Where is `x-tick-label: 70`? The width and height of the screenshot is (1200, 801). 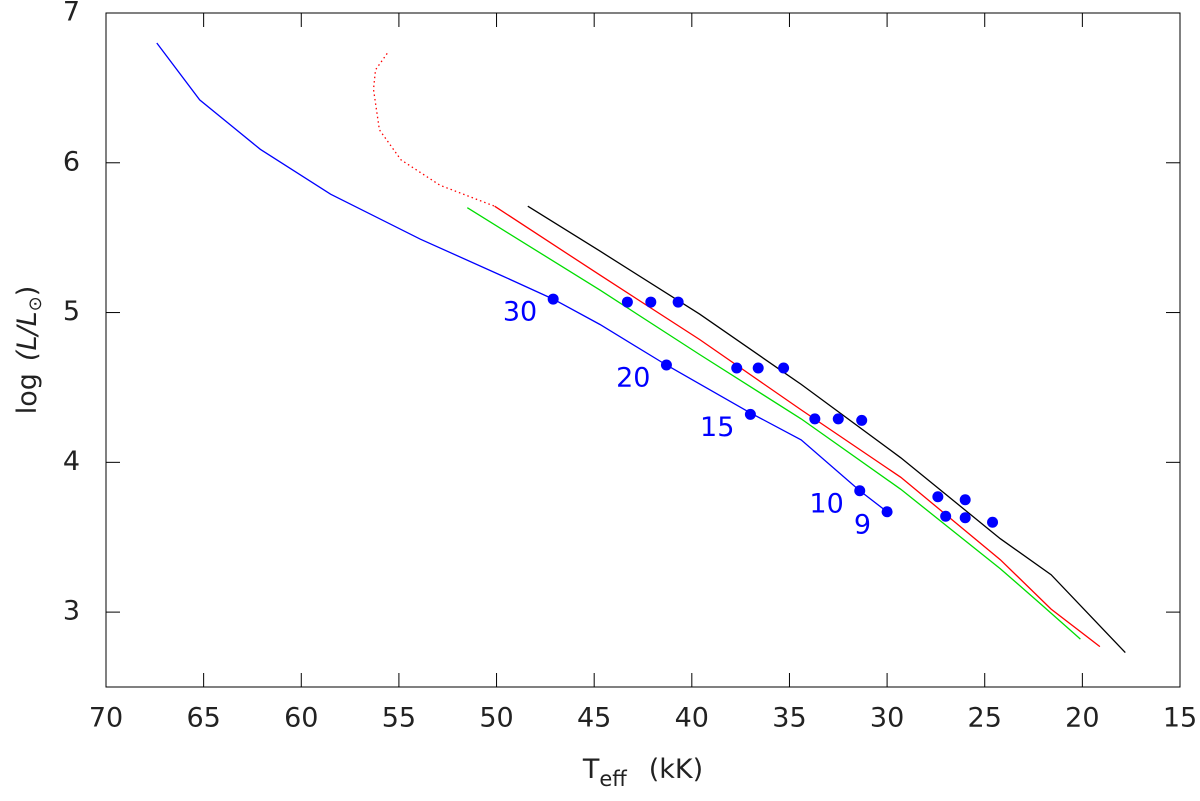
x-tick-label: 70 is located at coordinates (106, 718).